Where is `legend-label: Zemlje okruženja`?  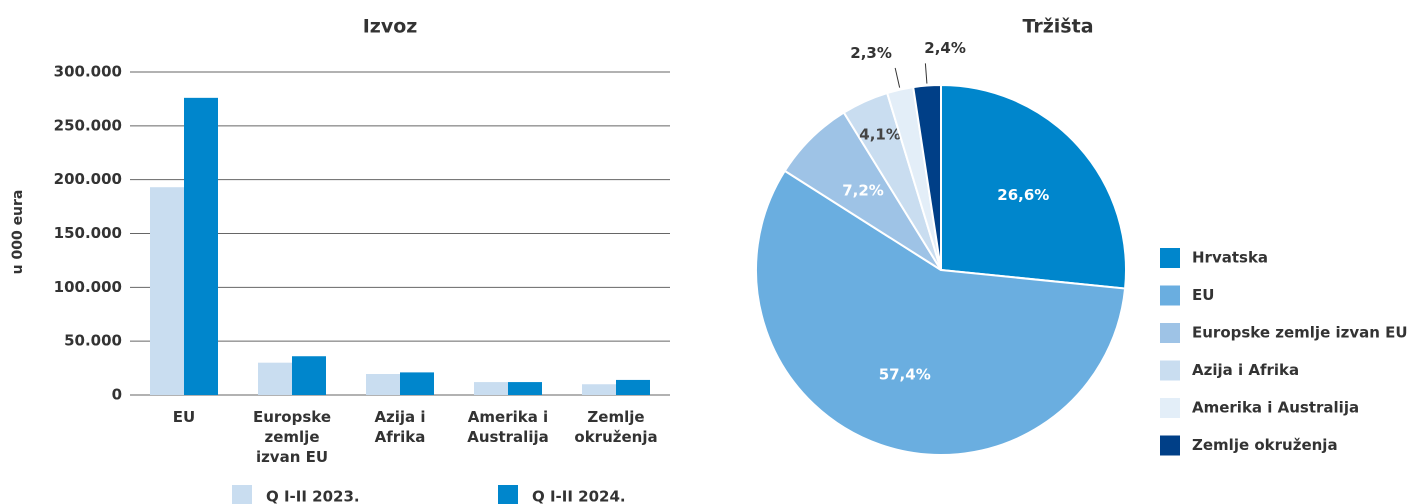
legend-label: Zemlje okruženja is located at coordinates (1265, 445).